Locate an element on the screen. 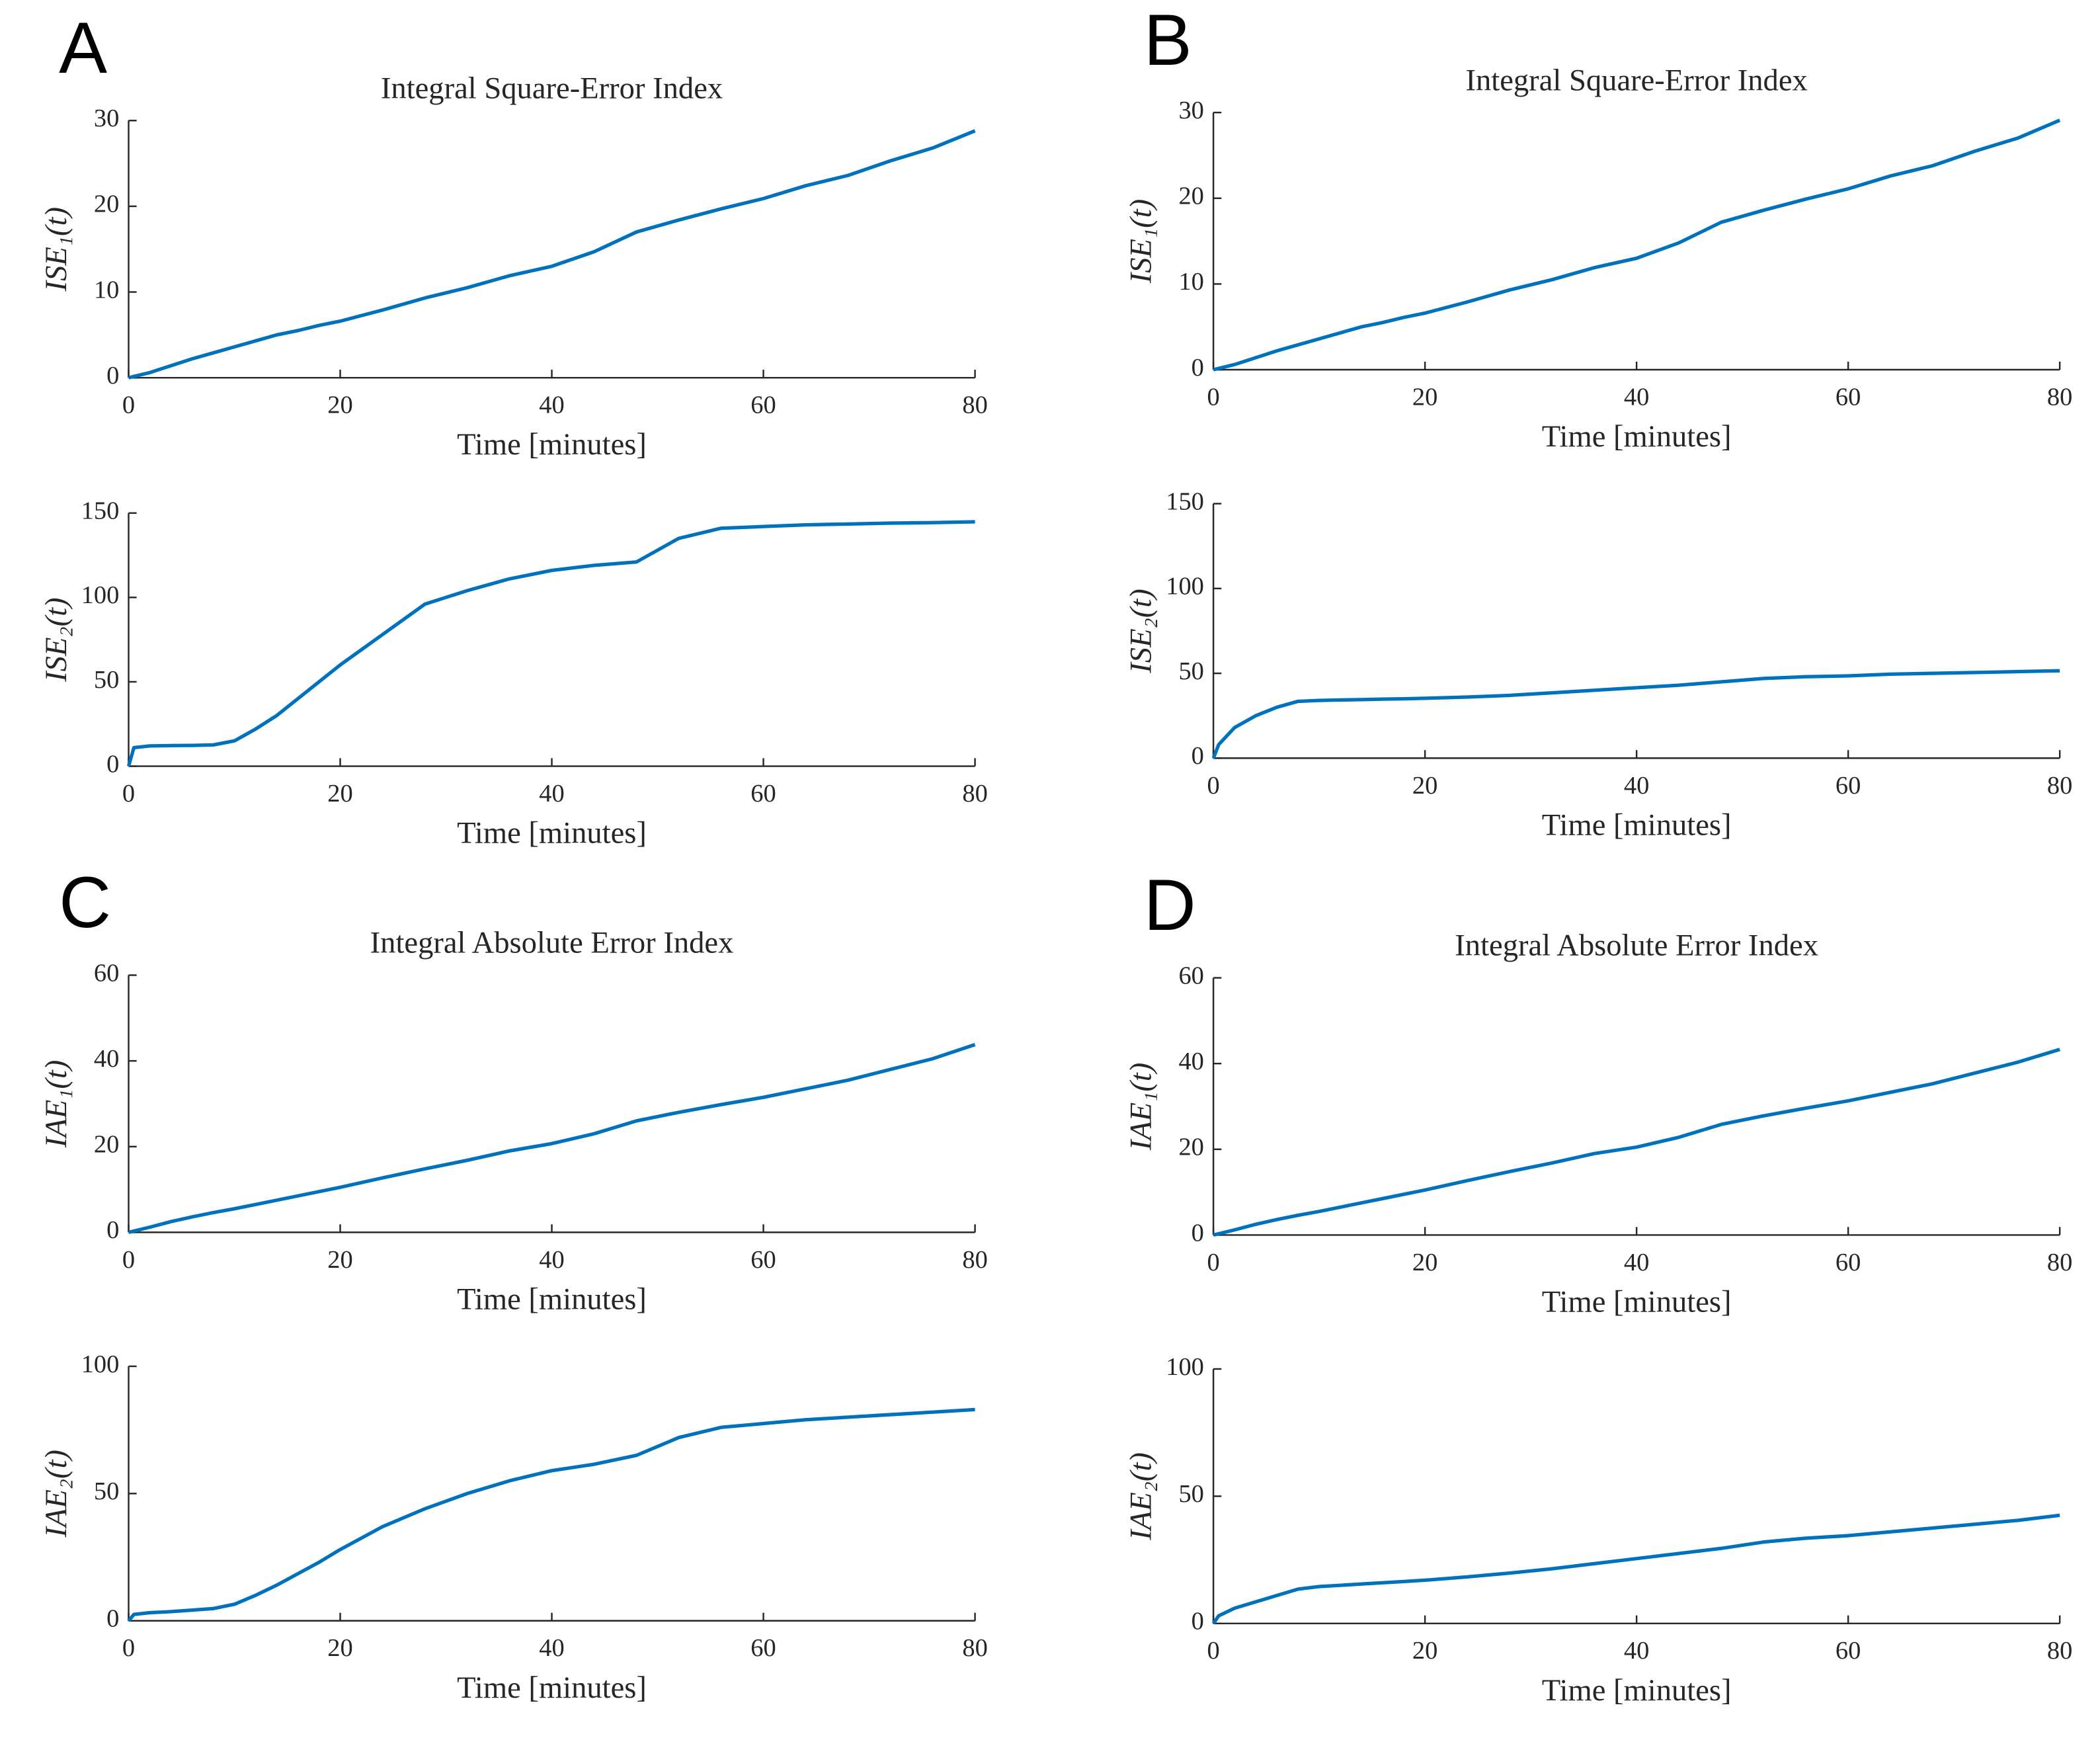  y-axis-label: ISE₂(t) is located at coordinates (56, 639).